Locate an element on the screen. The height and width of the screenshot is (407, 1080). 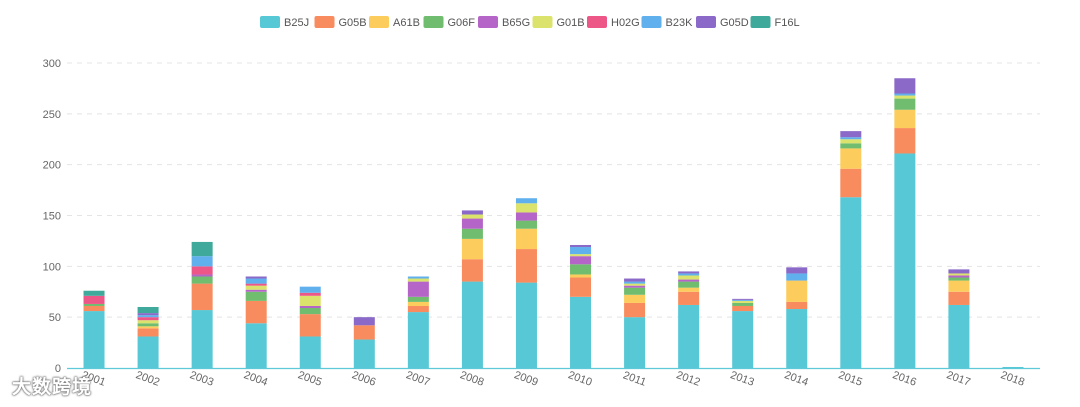
legend-item-g05b: G05B is located at coordinates (340, 22).